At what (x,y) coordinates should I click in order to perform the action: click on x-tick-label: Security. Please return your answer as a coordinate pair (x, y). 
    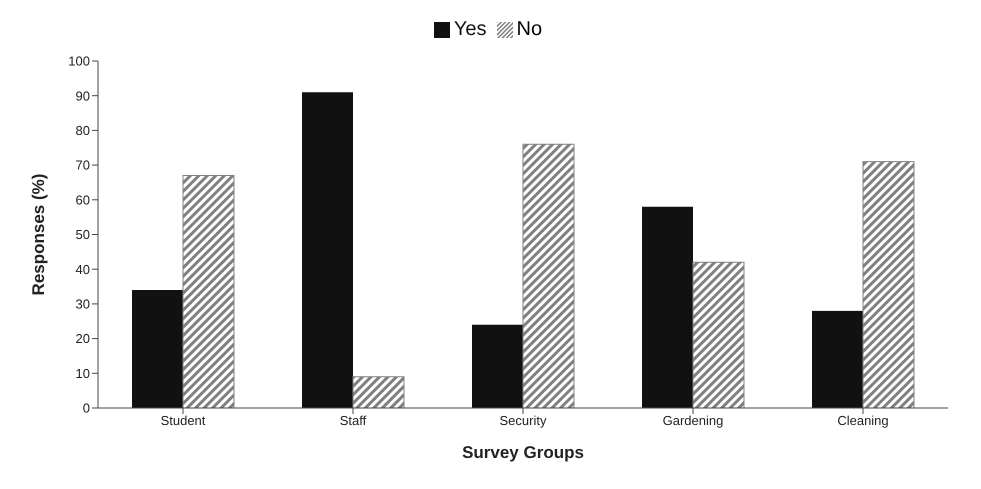
    Looking at the image, I should click on (523, 420).